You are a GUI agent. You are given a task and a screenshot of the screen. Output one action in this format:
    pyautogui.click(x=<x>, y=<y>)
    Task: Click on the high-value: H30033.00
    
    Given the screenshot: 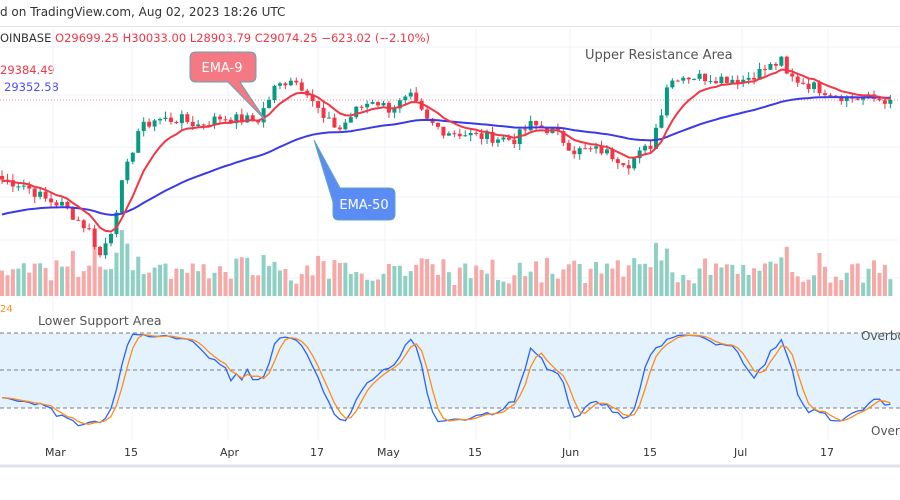 What is the action you would take?
    pyautogui.click(x=154, y=38)
    